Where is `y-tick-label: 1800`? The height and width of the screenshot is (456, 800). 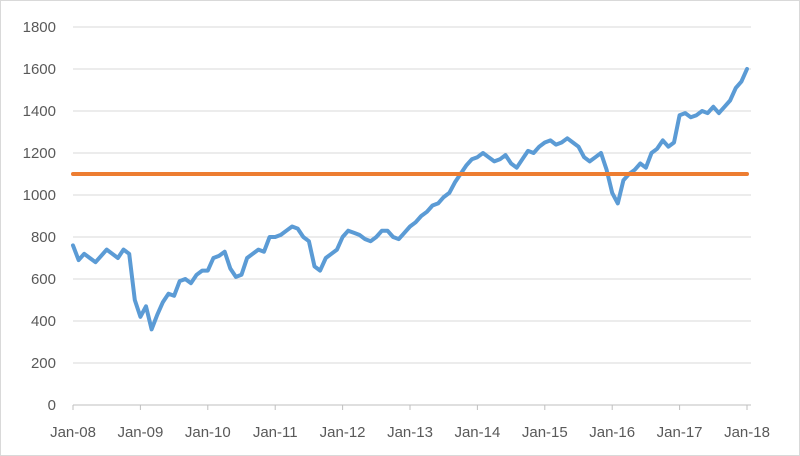
y-tick-label: 1800 is located at coordinates (39, 27).